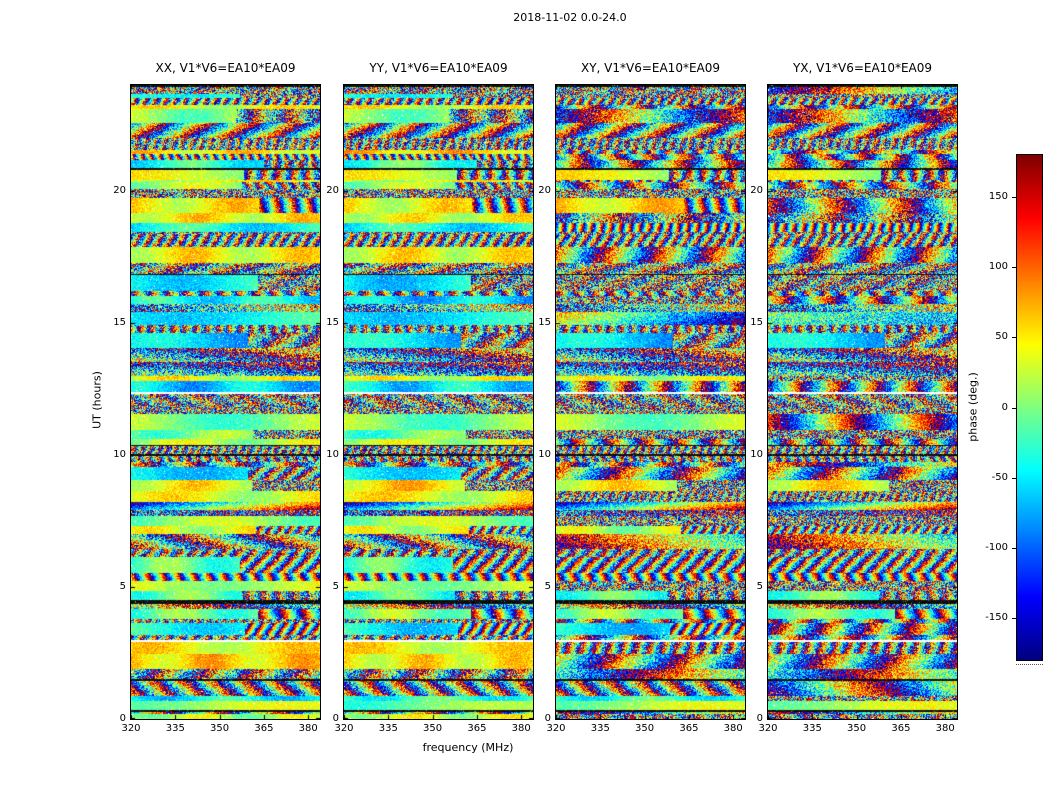 The image size is (1050, 800). Describe the element at coordinates (468, 747) in the screenshot. I see `x-axis-label: frequency (MHz)` at that location.